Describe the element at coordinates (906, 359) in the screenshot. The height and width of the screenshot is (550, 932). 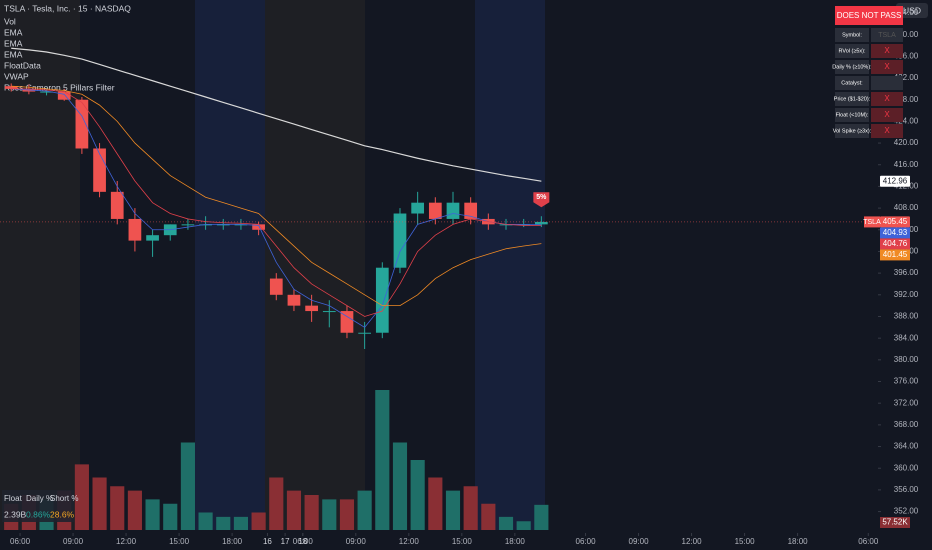
I see `y-tick-label: 380.00` at that location.